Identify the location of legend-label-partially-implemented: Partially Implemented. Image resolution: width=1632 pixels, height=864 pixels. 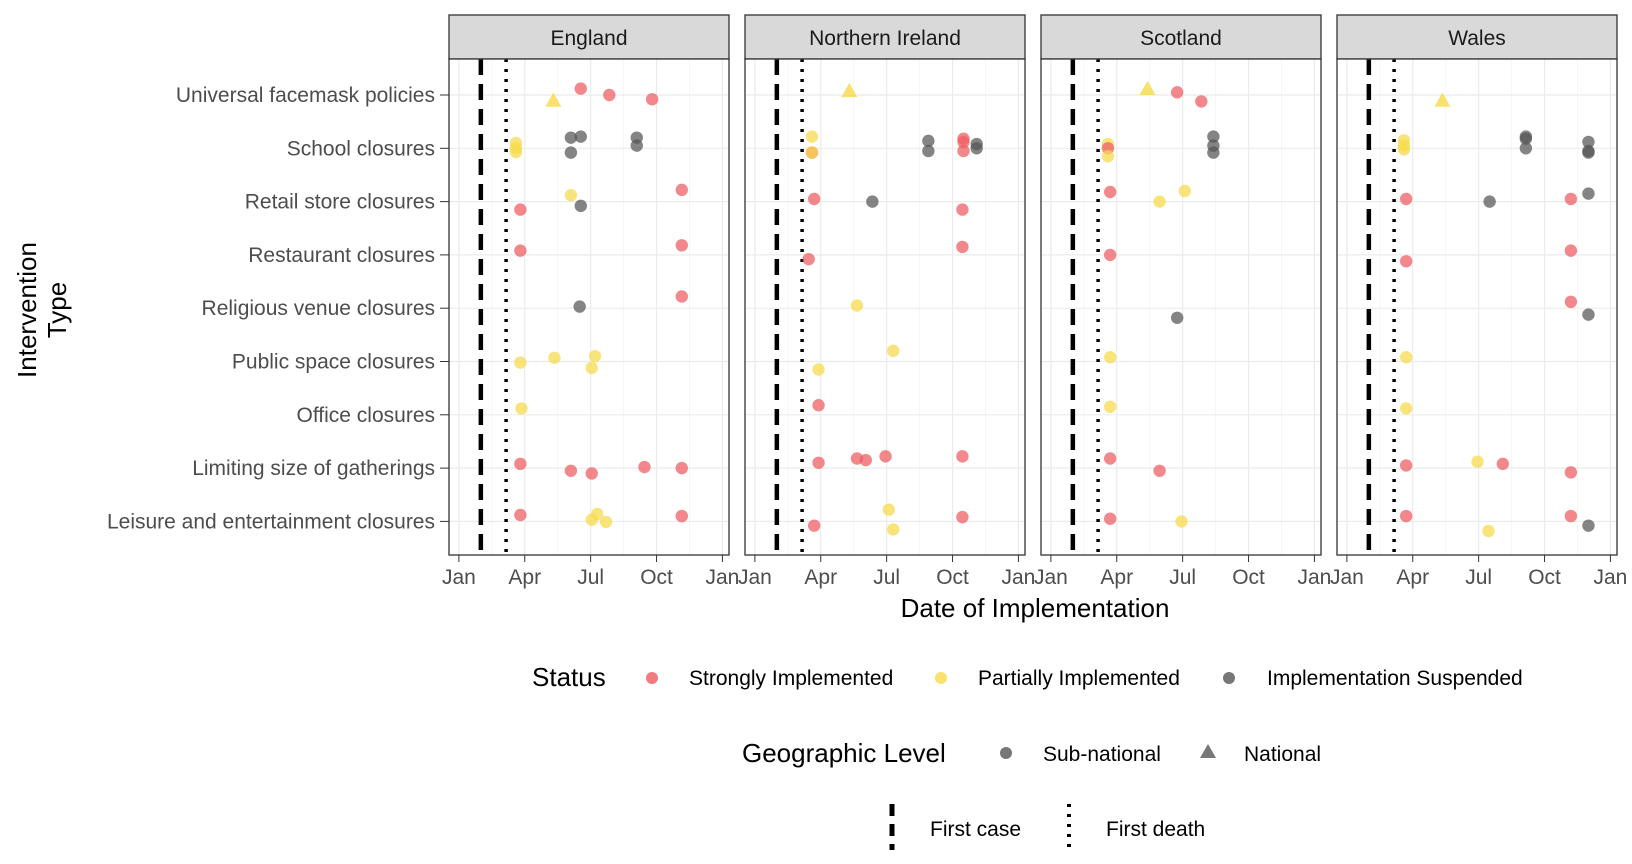
(1079, 678).